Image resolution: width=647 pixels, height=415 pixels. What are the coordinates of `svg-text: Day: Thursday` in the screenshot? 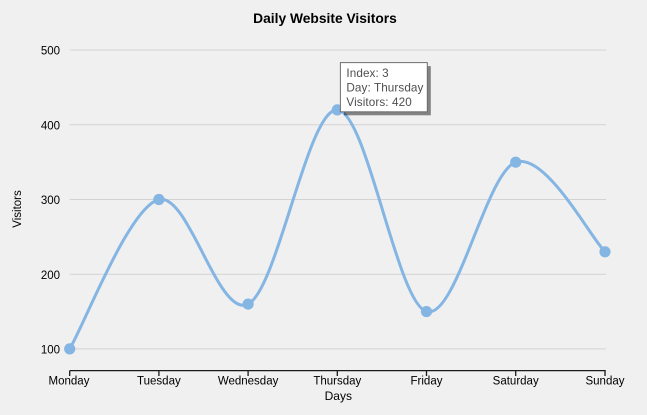 It's located at (384, 87).